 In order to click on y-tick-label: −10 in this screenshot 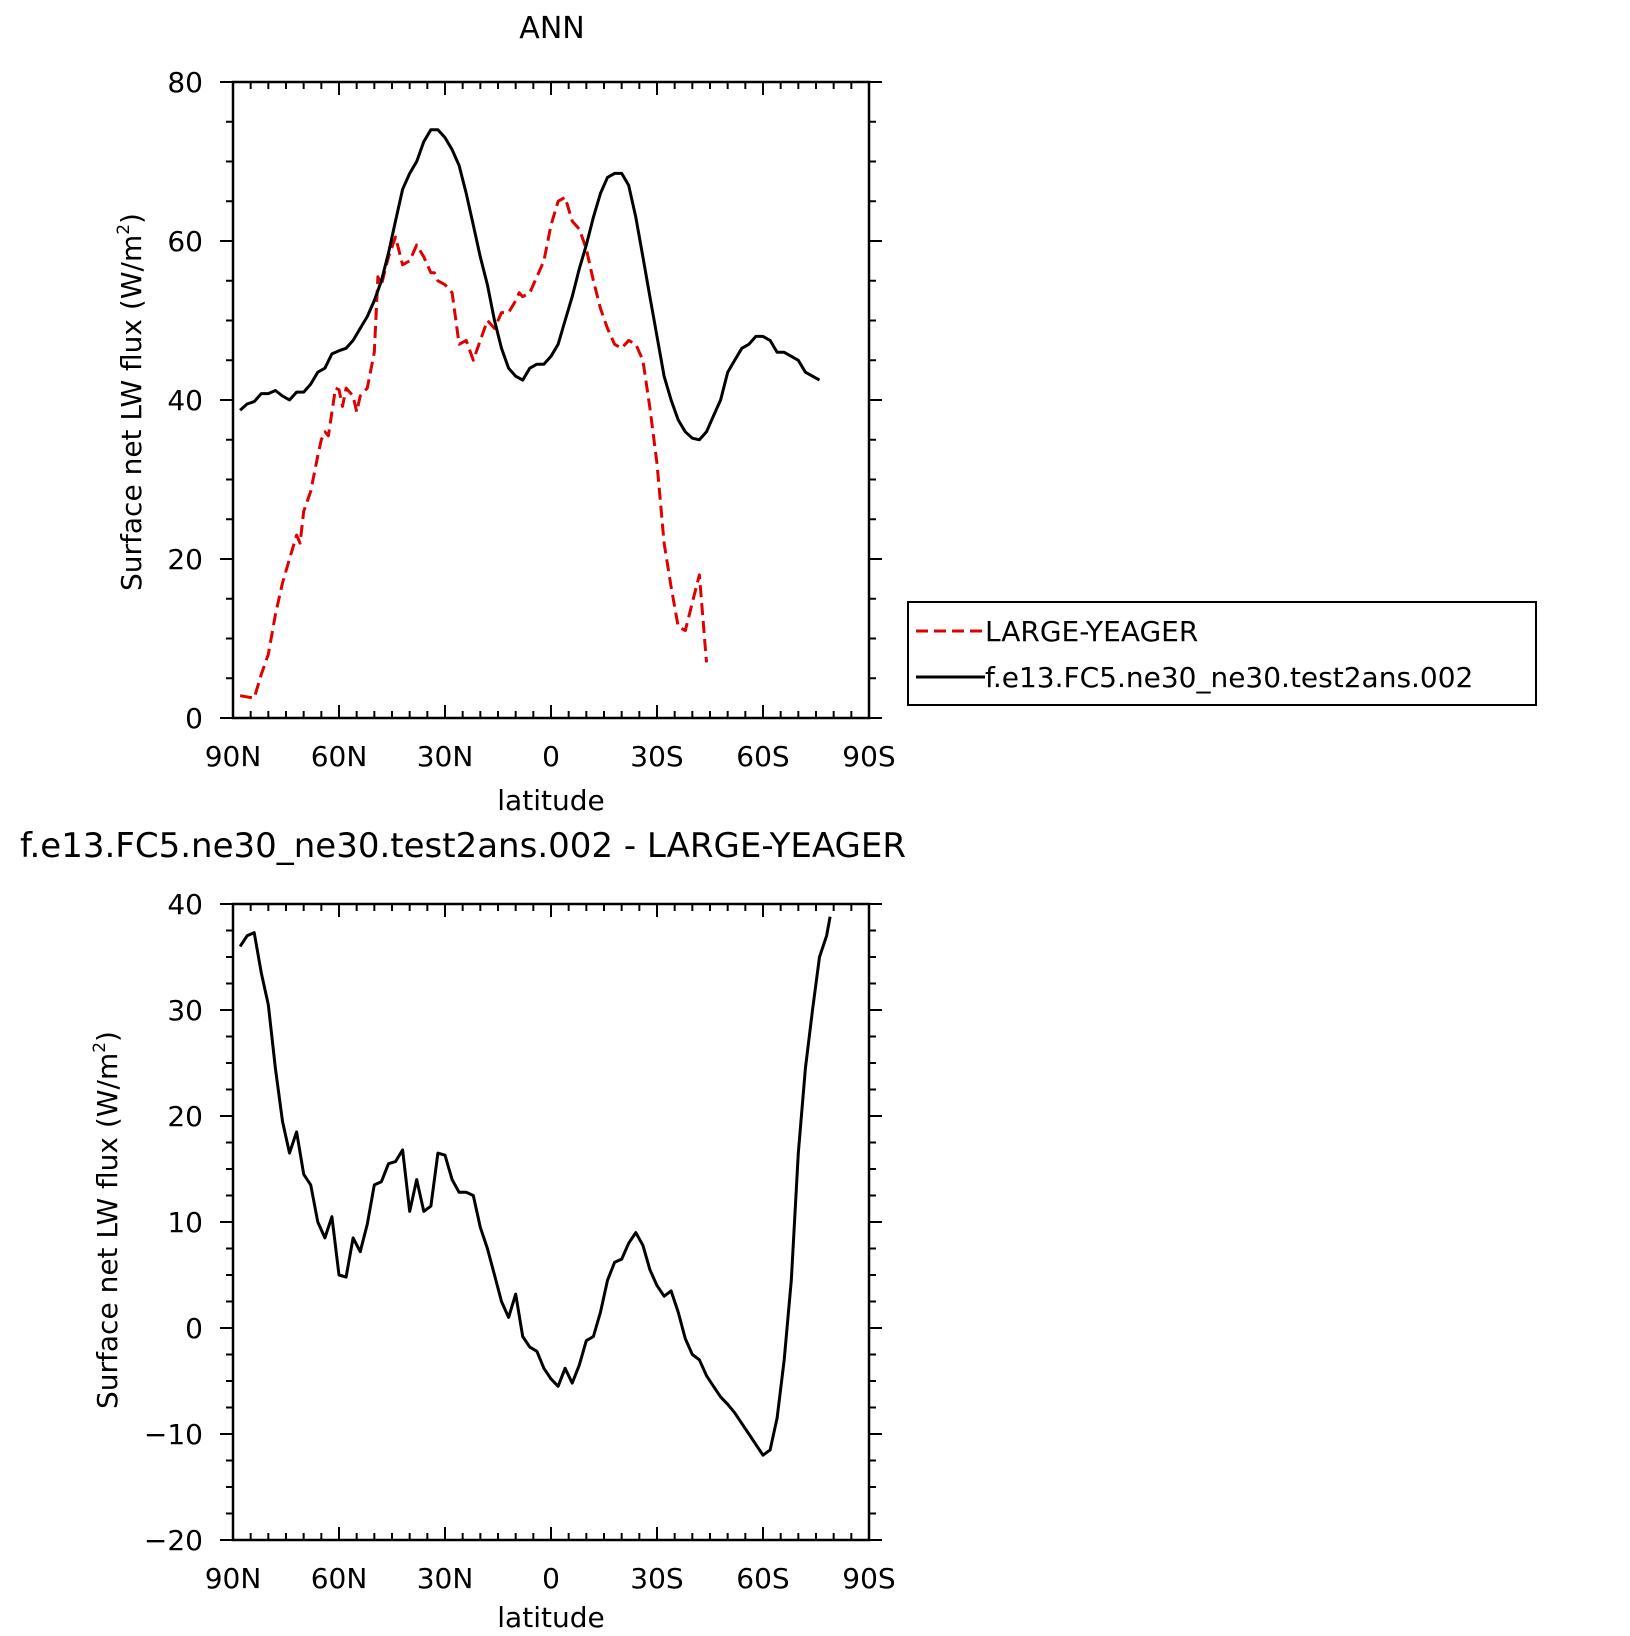, I will do `click(173, 1434)`.